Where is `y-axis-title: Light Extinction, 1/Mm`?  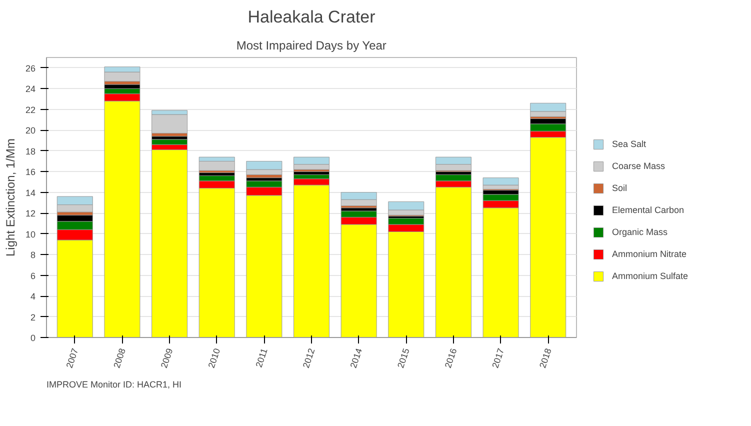
y-axis-title: Light Extinction, 1/Mm is located at coordinates (10, 197).